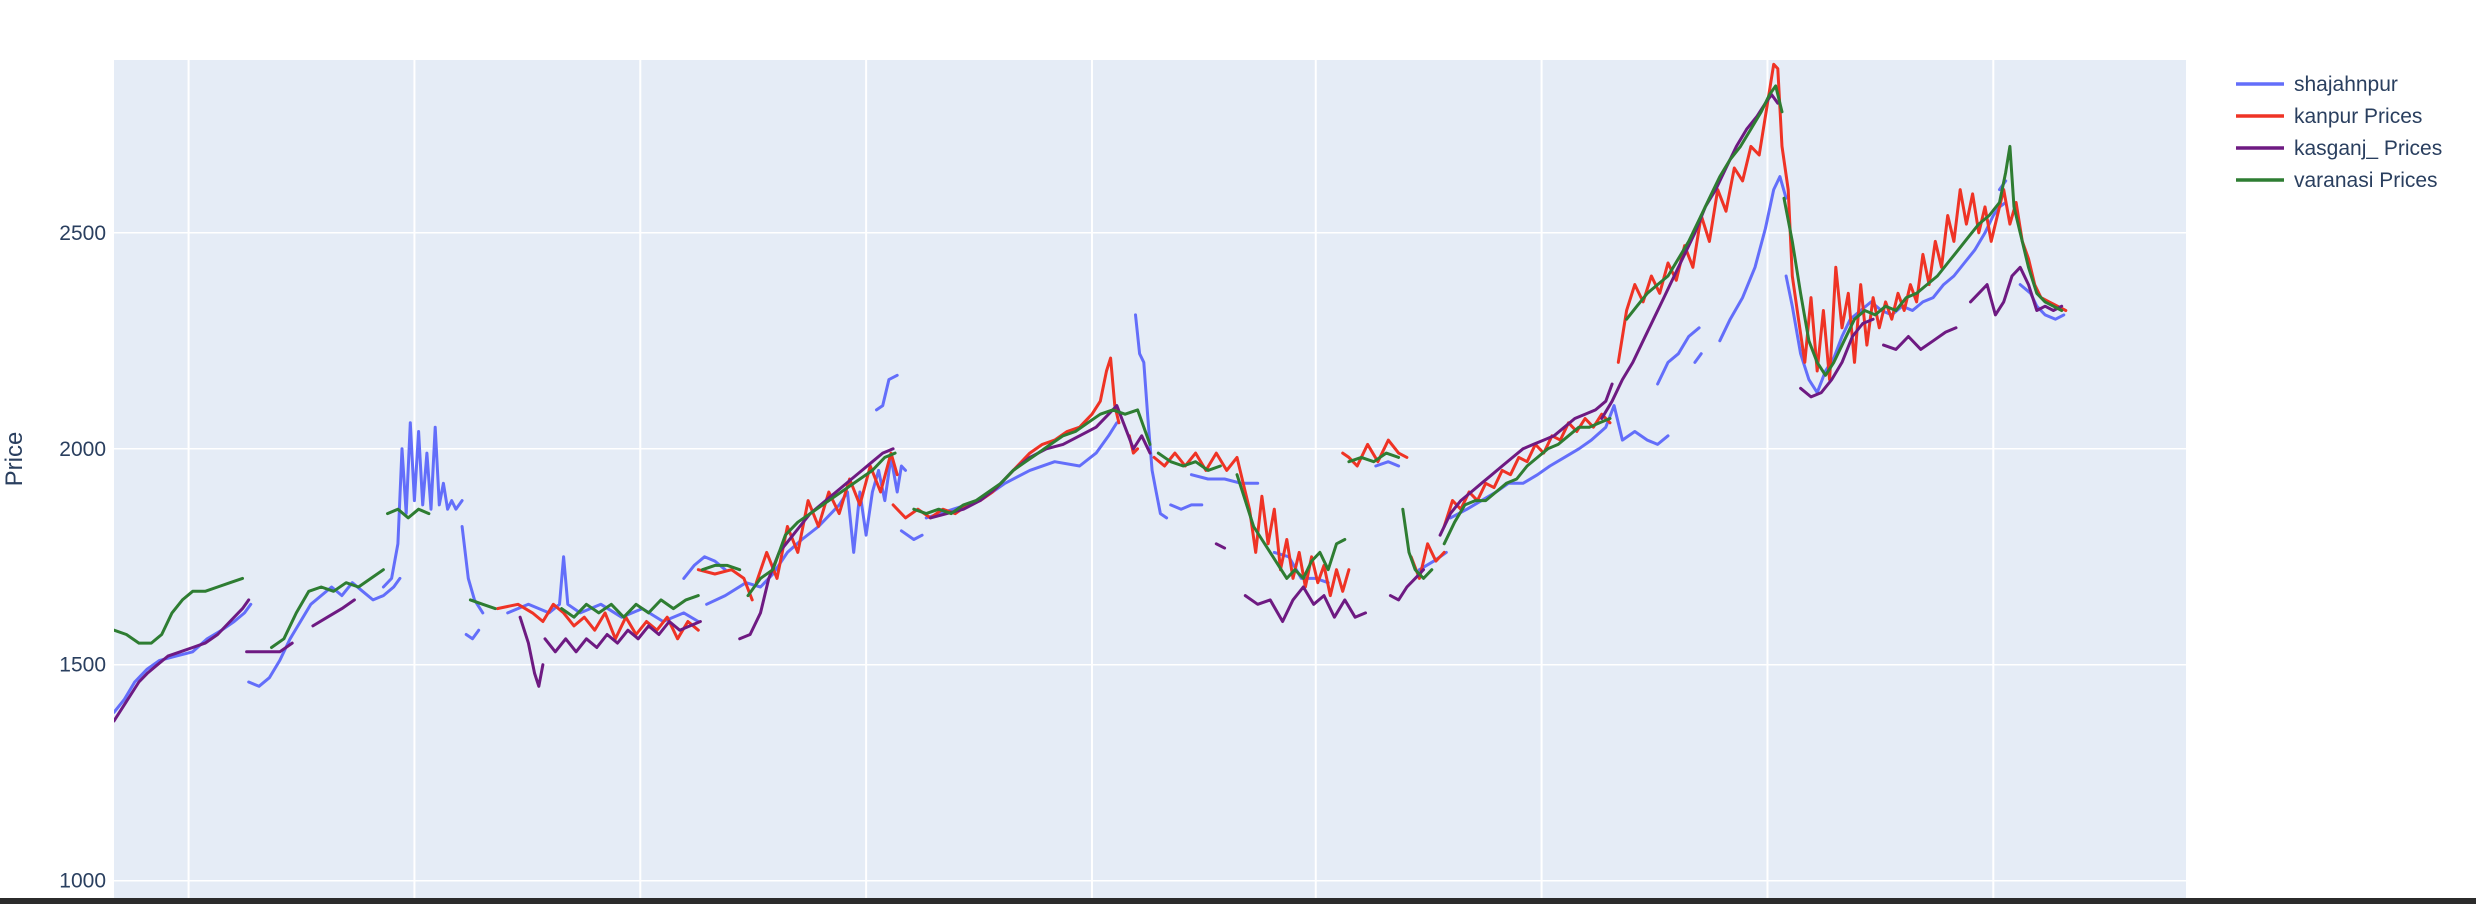  Describe the element at coordinates (82, 557) in the screenshot. I see `y-tick-labels: 1000 1500 2000 2500` at that location.